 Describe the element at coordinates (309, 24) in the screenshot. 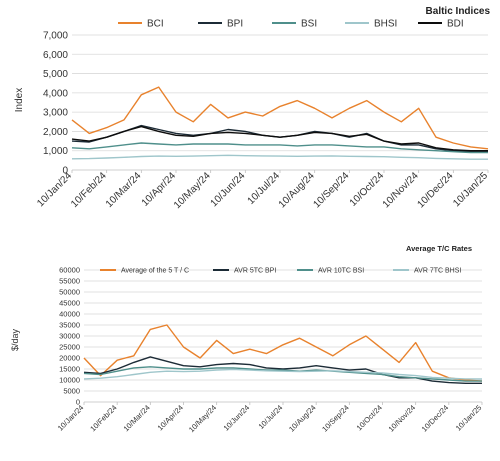

I see `legend-label: BSI` at that location.